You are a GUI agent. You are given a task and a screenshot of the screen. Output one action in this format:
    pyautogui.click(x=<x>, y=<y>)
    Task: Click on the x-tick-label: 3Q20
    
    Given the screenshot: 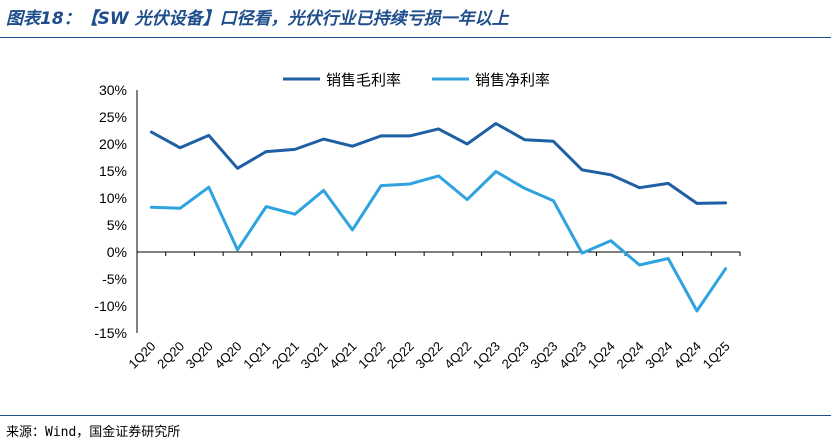 What is the action you would take?
    pyautogui.click(x=199, y=355)
    